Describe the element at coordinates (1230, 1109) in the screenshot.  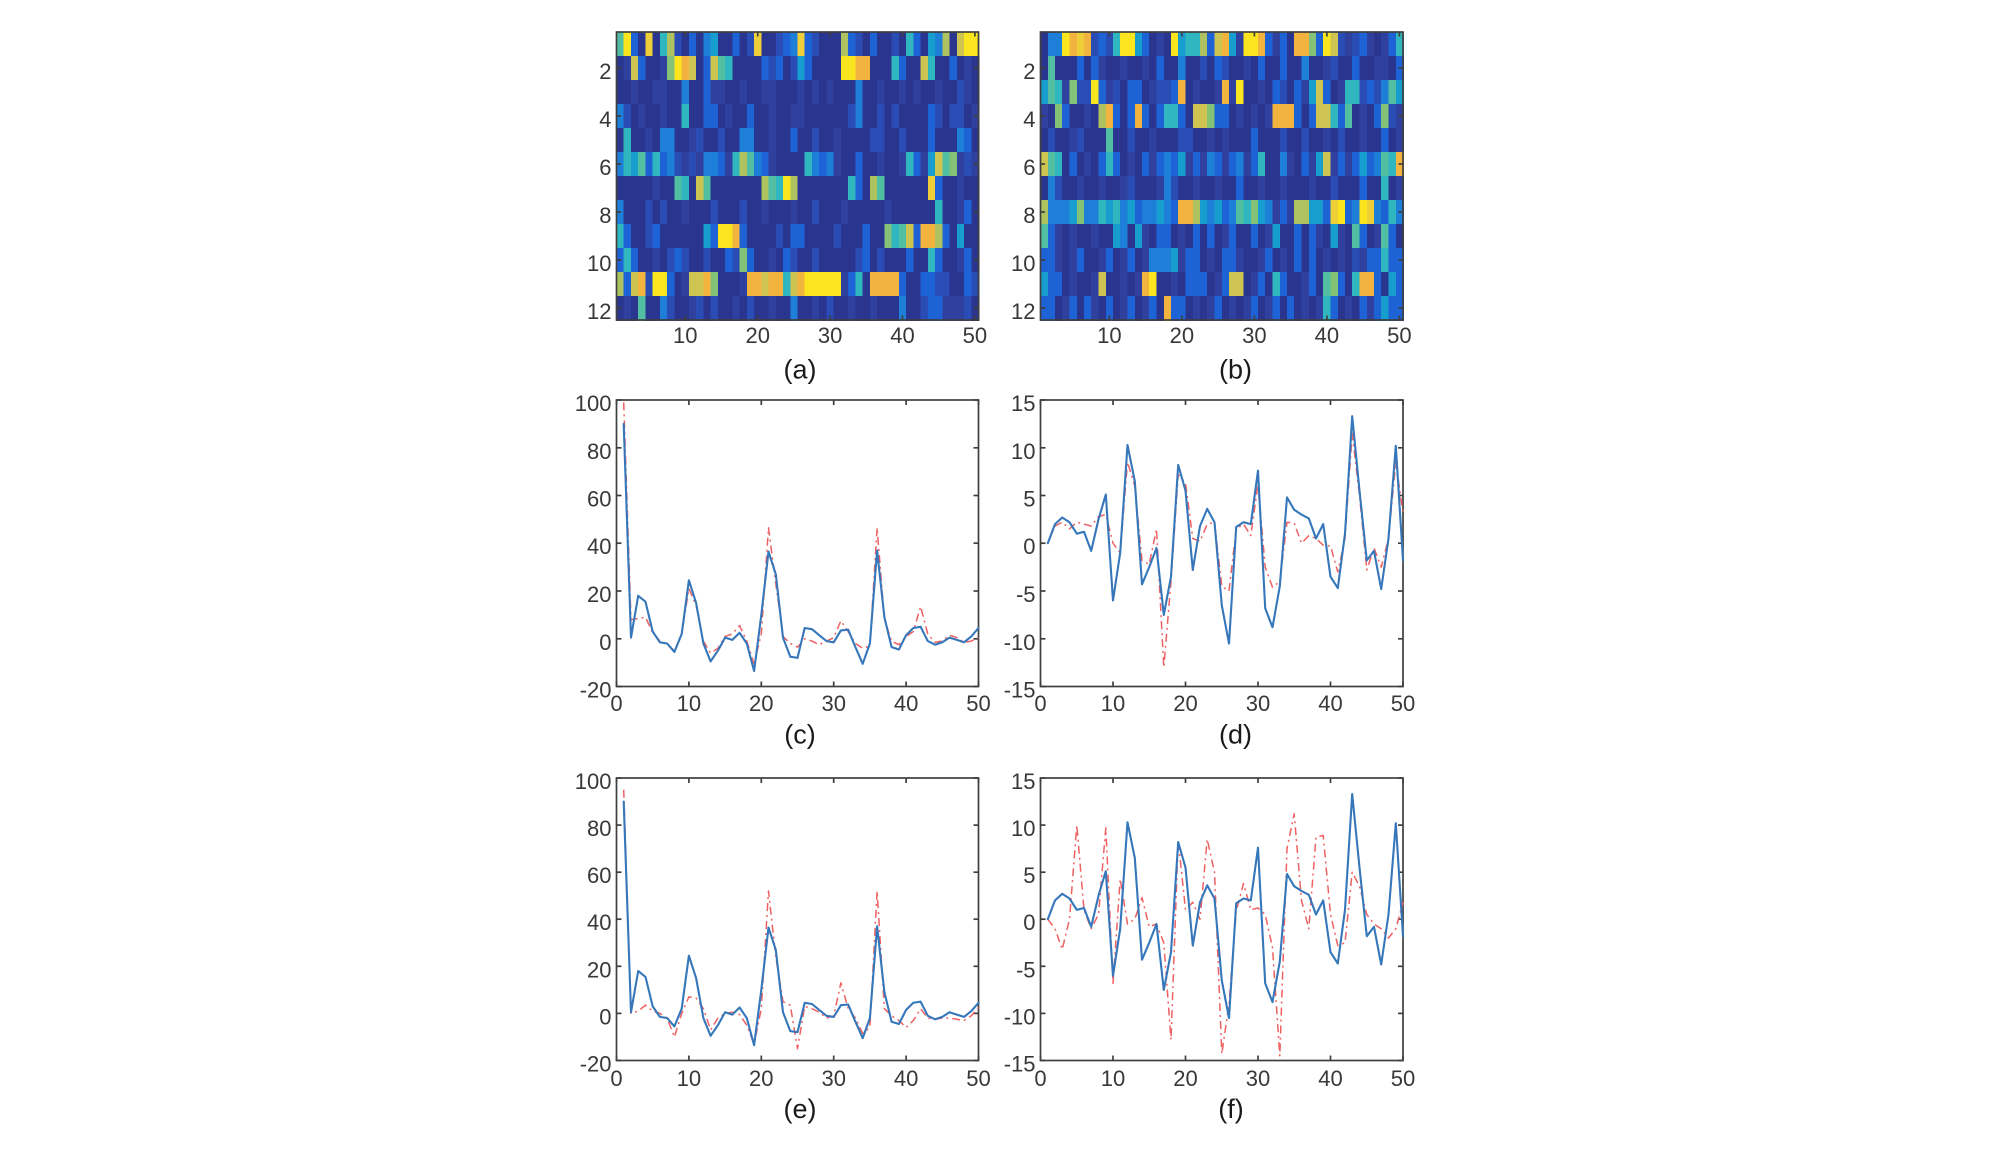
I see `svg-text: (f)` at that location.